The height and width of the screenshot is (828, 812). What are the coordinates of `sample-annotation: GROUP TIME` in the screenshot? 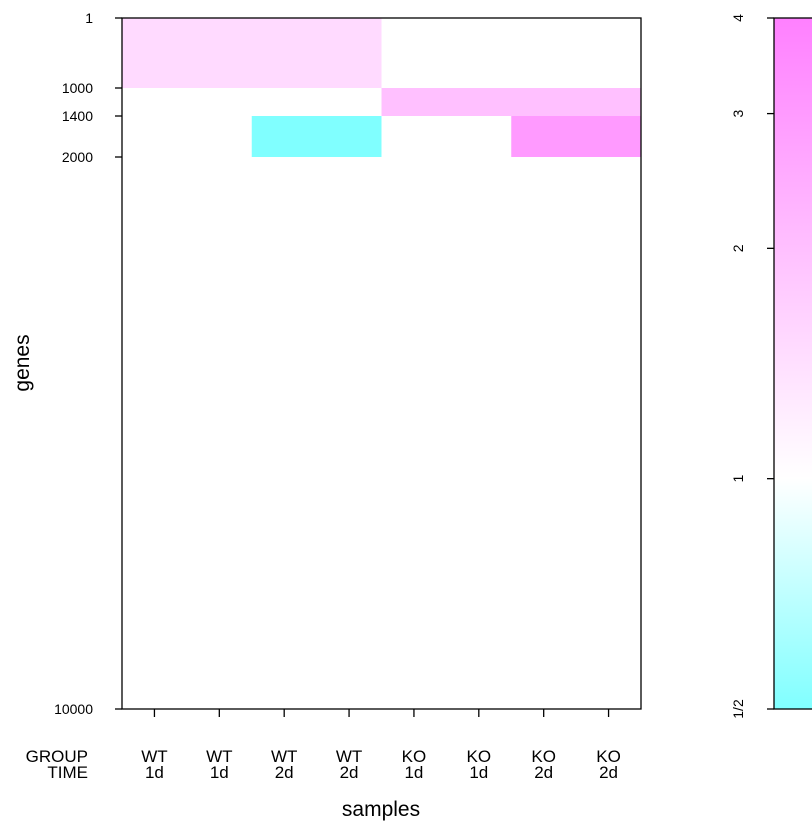 It's located at (57, 764).